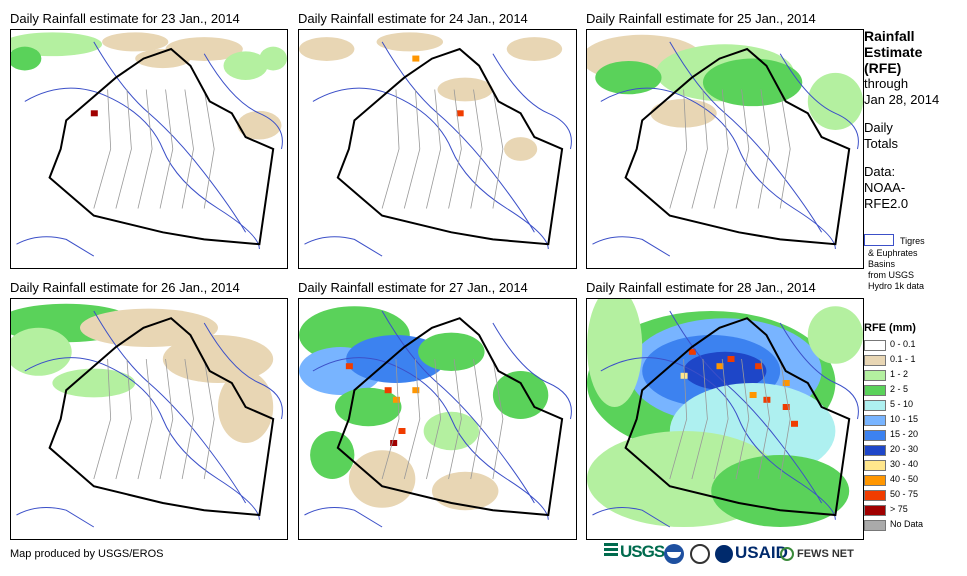 The width and height of the screenshot is (967, 576). What do you see at coordinates (903, 344) in the screenshot?
I see `legend-label: 0 - 0.1` at bounding box center [903, 344].